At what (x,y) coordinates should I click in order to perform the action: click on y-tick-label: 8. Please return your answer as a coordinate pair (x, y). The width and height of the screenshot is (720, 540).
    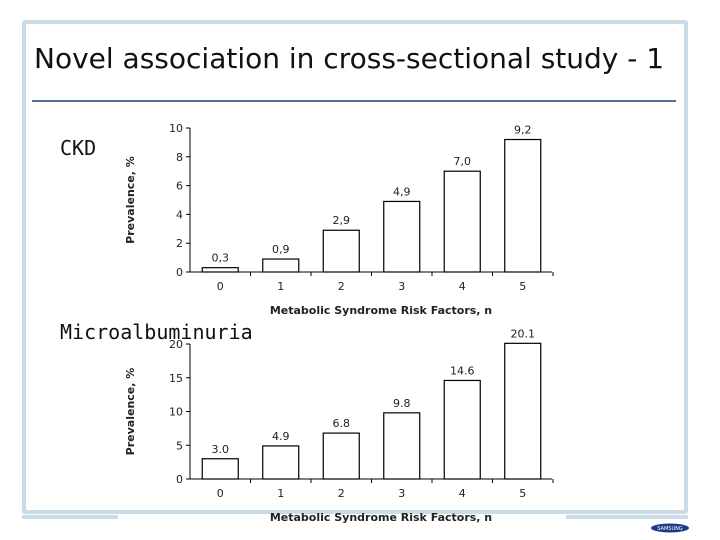
    Looking at the image, I should click on (179, 157).